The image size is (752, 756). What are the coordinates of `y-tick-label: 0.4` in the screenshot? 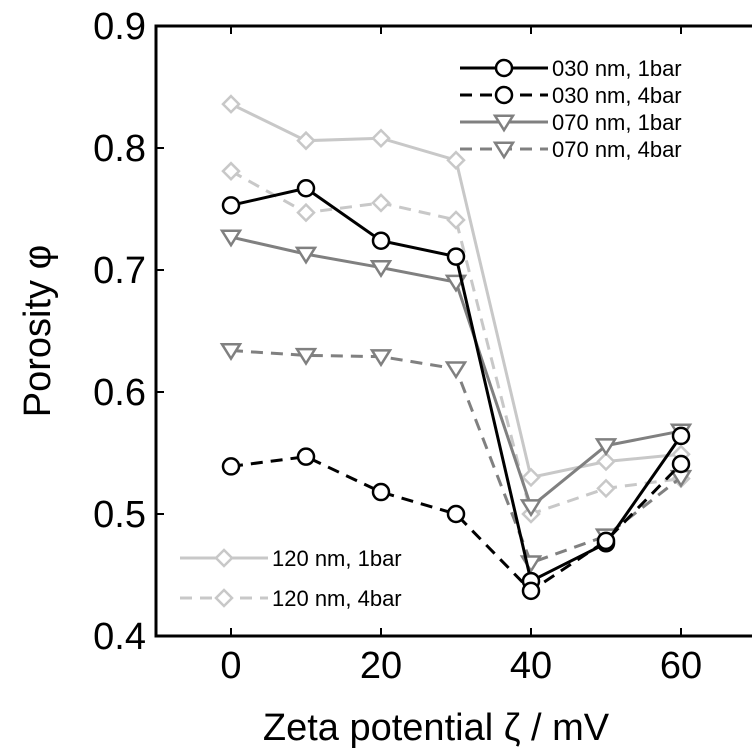 It's located at (119, 637).